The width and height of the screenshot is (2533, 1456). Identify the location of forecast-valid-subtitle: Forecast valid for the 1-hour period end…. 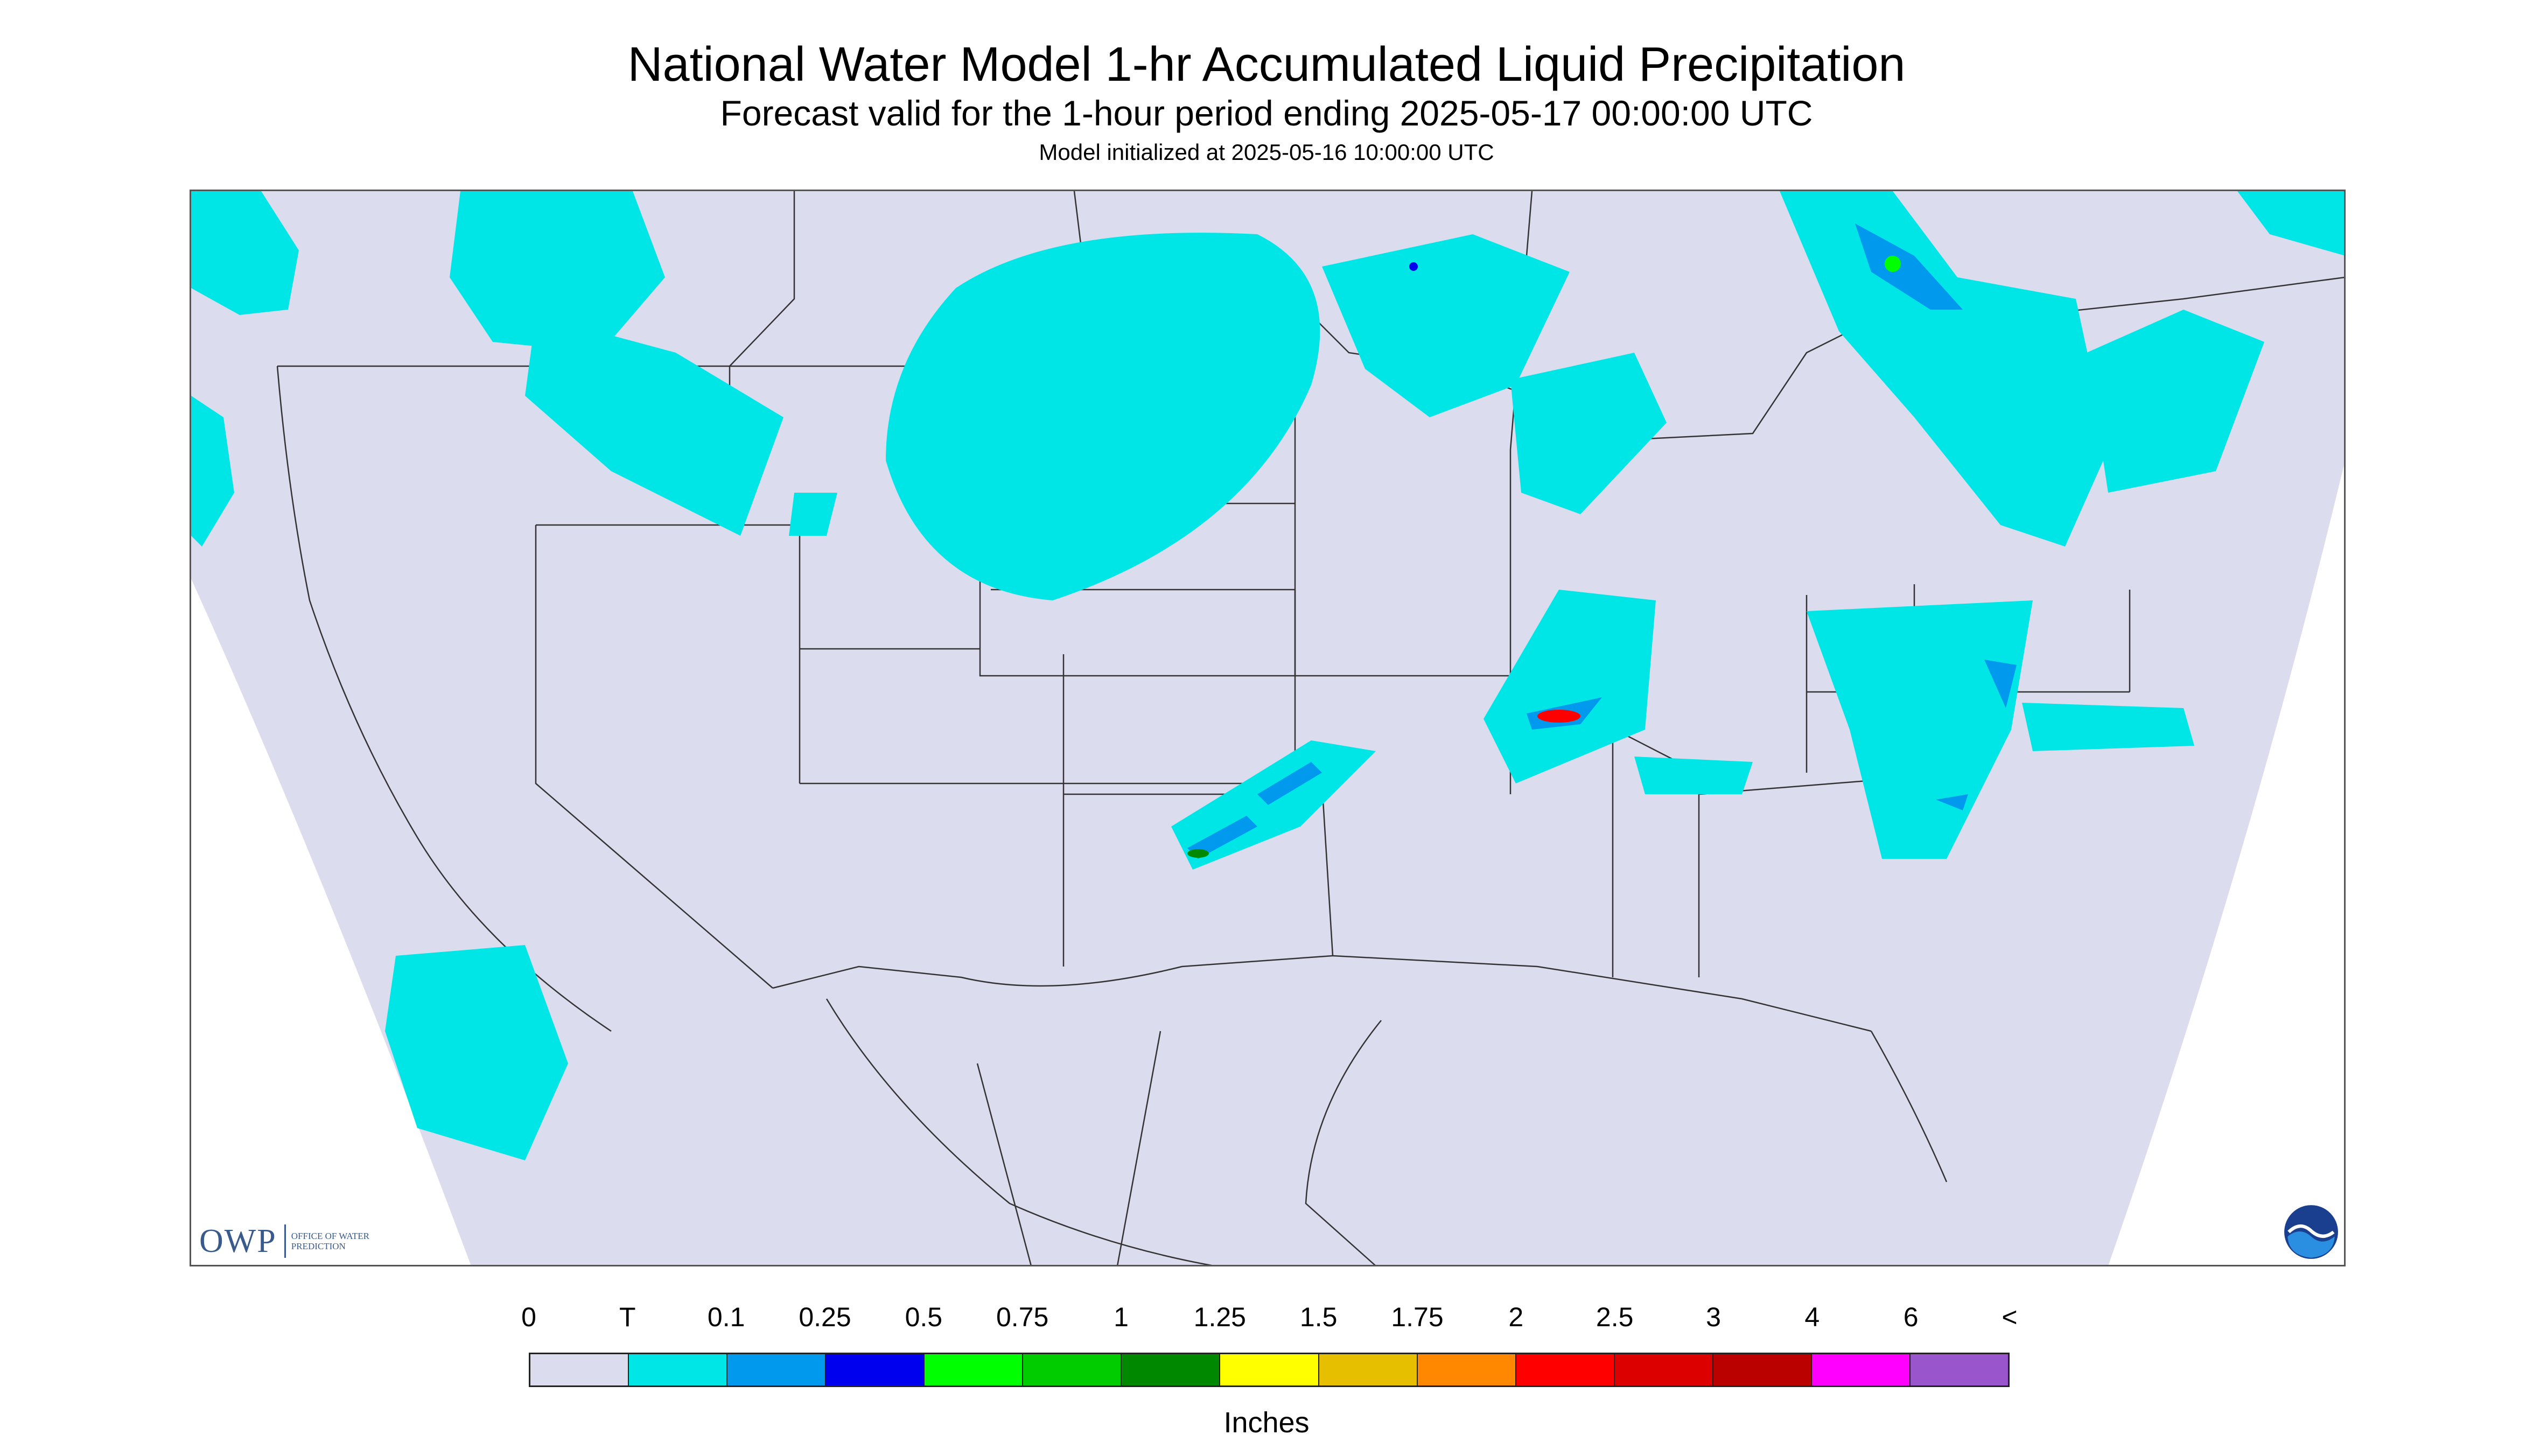
(1266, 113).